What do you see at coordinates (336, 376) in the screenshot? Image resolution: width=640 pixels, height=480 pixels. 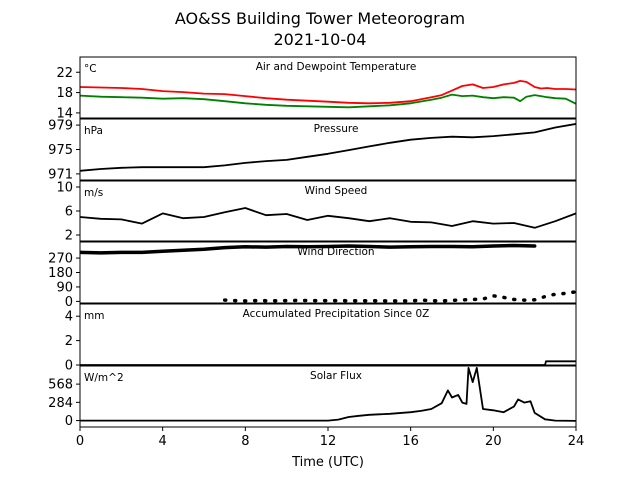 I see `solar-panel-title: Solar Flux` at bounding box center [336, 376].